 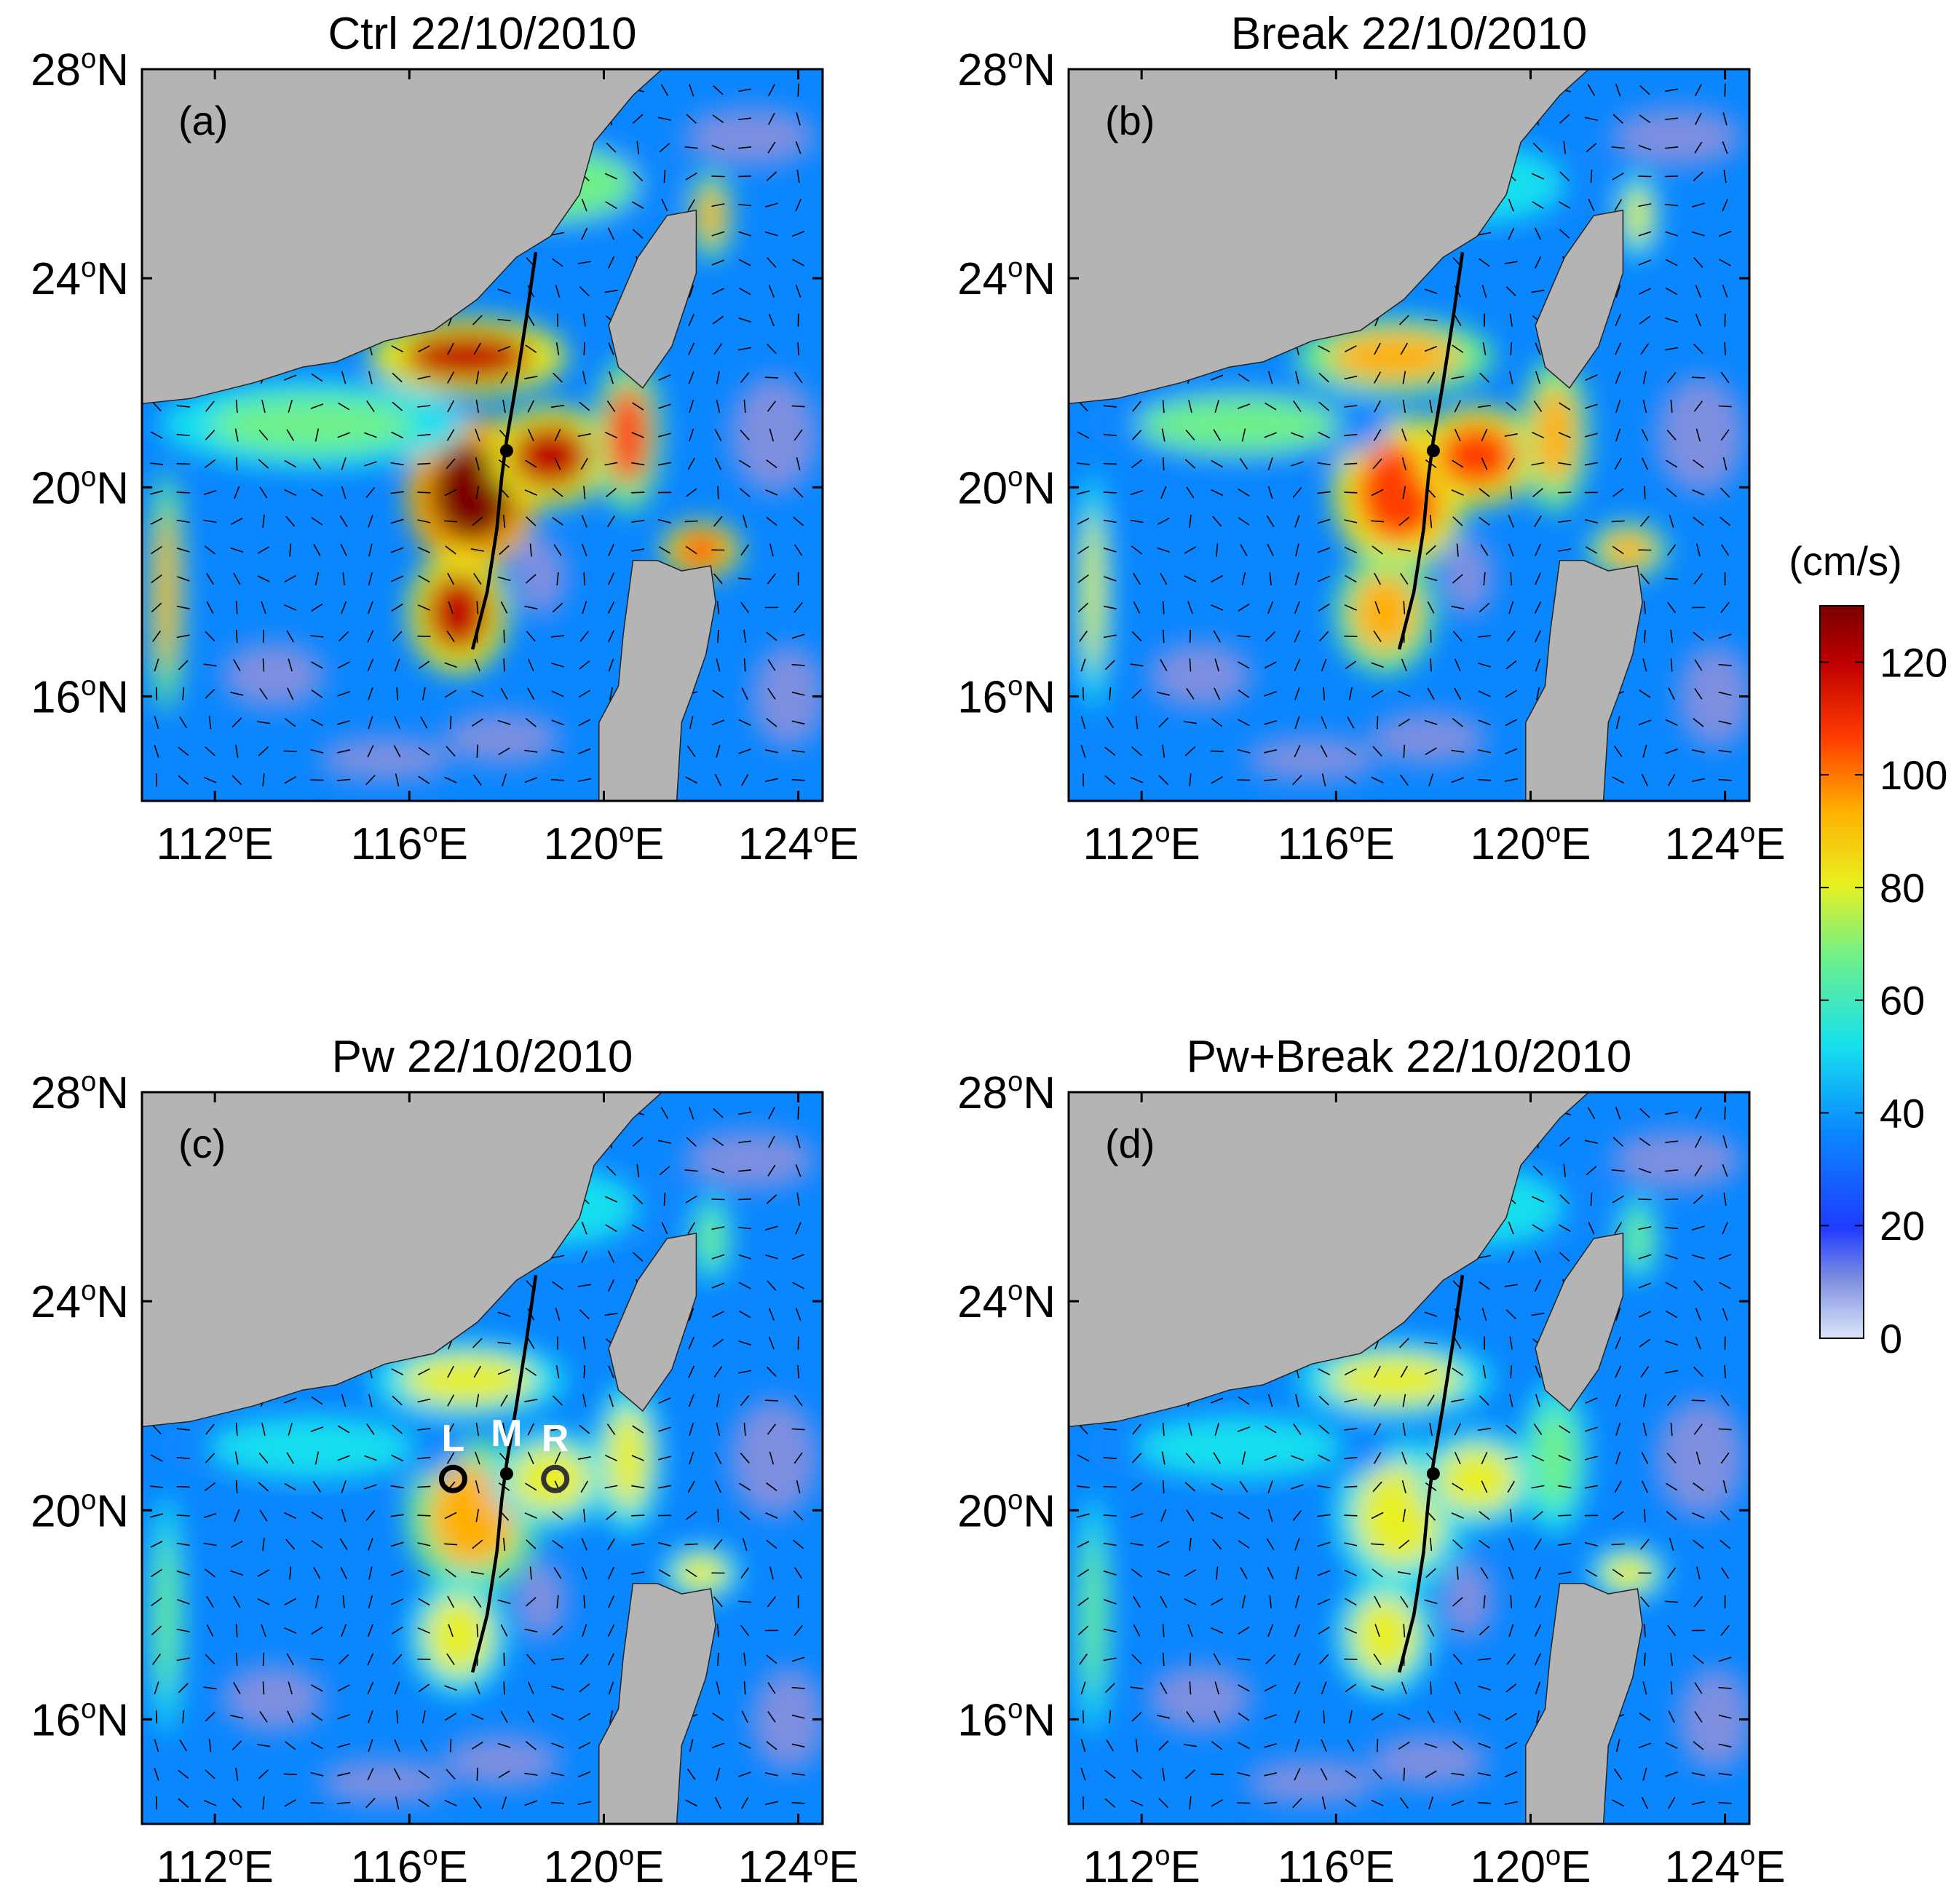 I want to click on station-label-M: M, so click(x=507, y=1434).